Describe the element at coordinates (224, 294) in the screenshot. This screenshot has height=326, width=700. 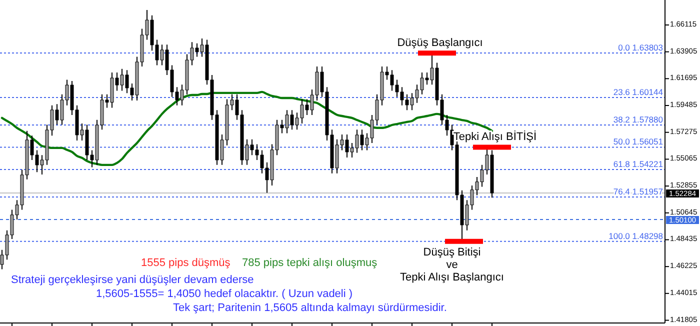
I see `annotation: 1,5605-1555= 1,4050 hedef olacaktır. ( Uzun vadeli )` at that location.